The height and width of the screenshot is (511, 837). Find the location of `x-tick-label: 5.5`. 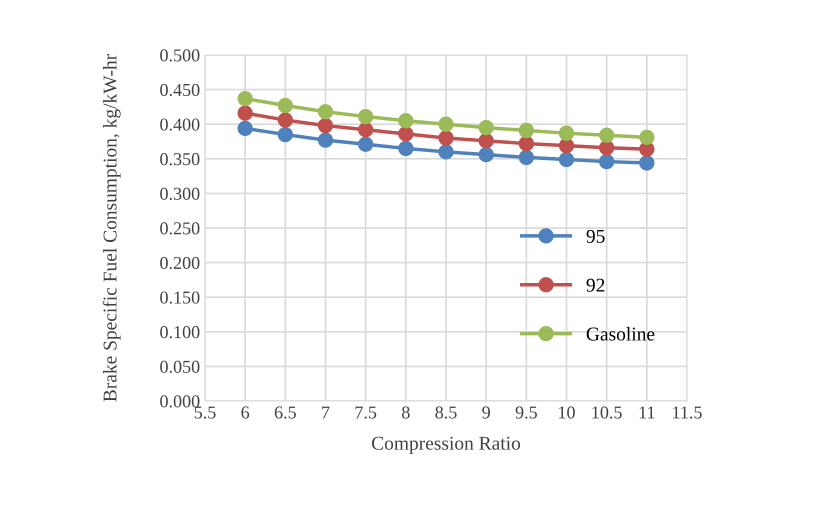

x-tick-label: 5.5 is located at coordinates (205, 412).